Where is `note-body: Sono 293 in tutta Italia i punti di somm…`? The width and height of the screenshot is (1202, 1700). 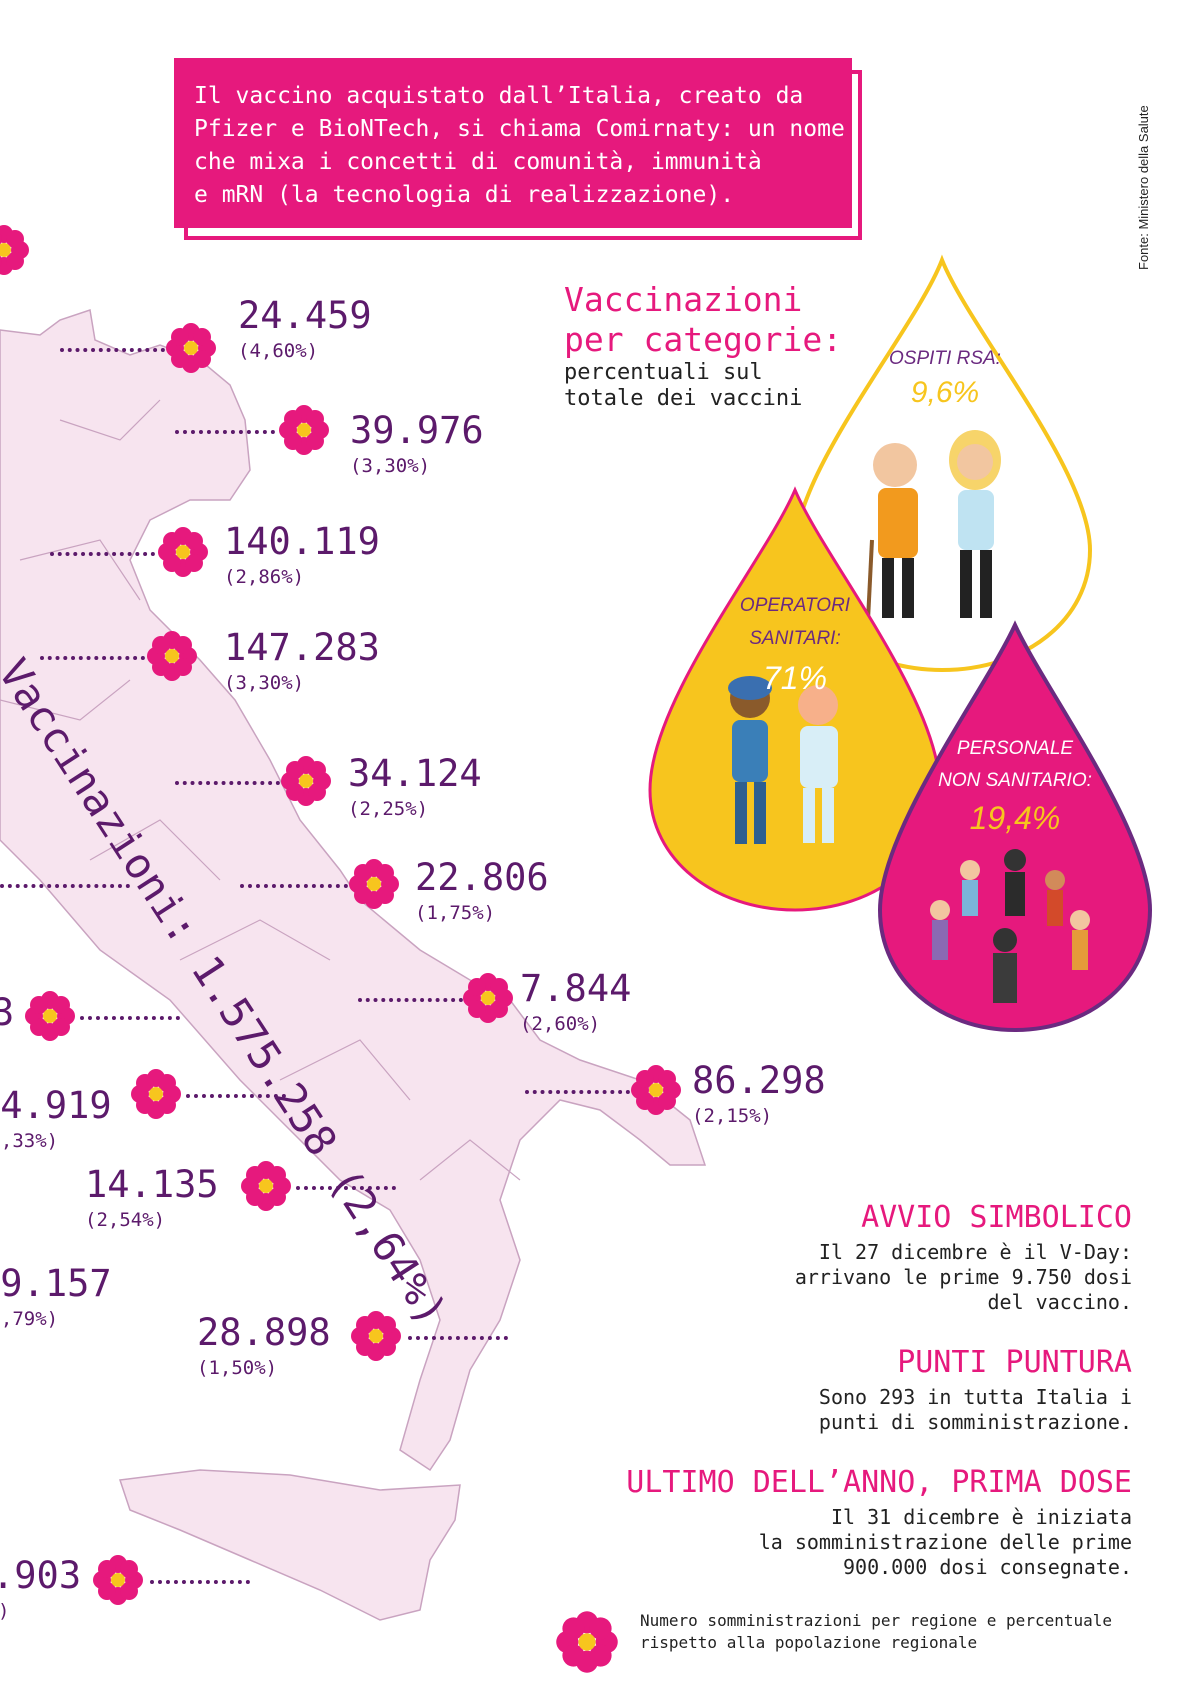 note-body: Sono 293 in tutta Italia i punti di somm… is located at coordinates (975, 1410).